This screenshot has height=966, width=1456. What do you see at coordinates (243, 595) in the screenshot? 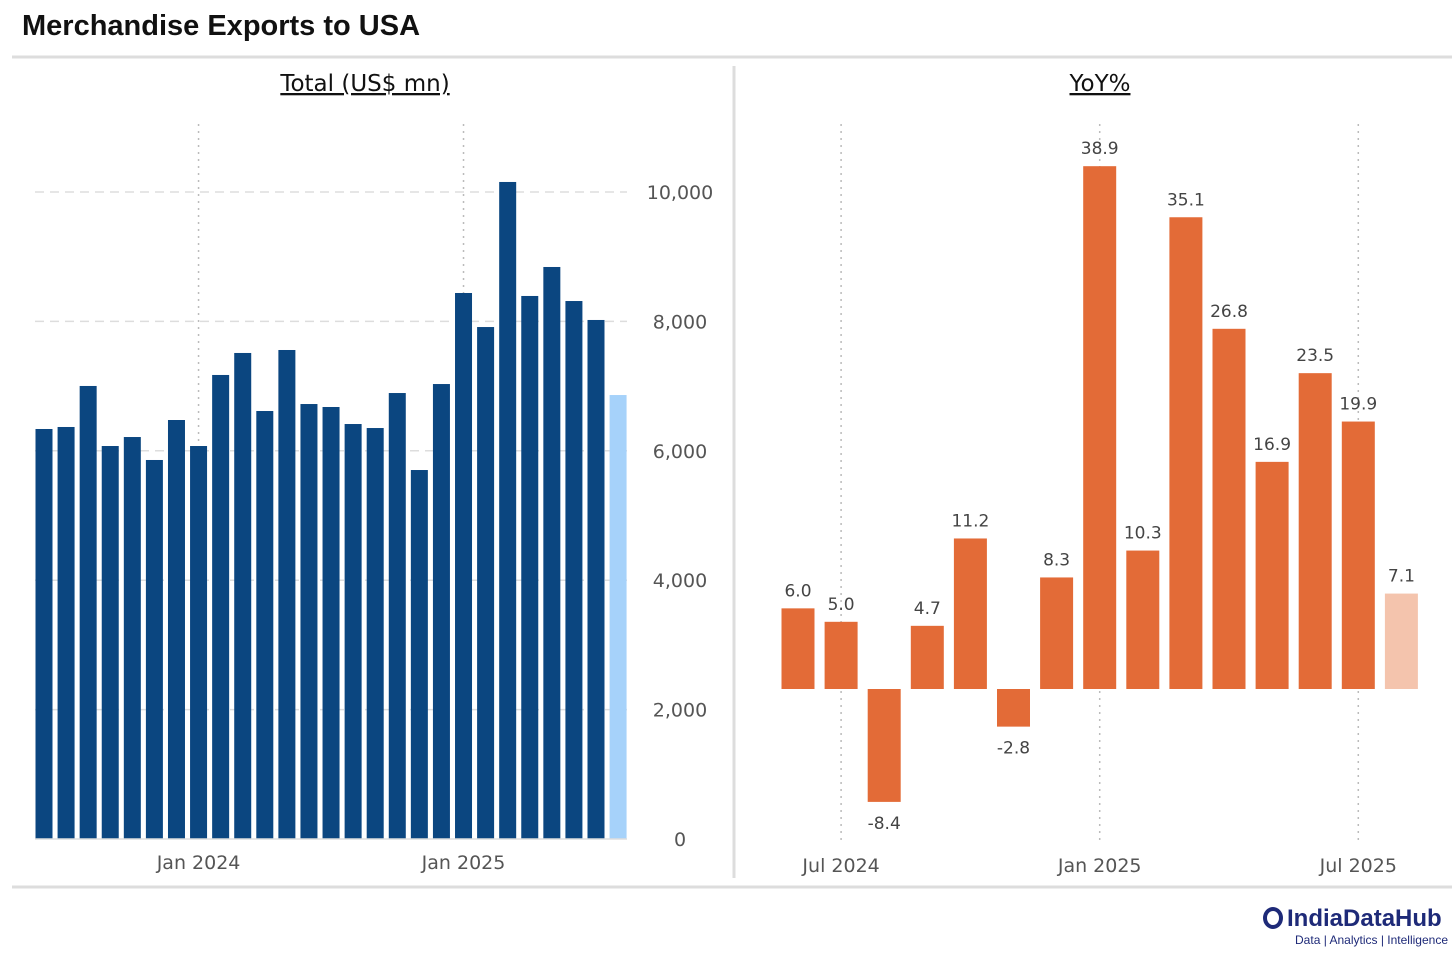
I see `bar-mar-2024` at bounding box center [243, 595].